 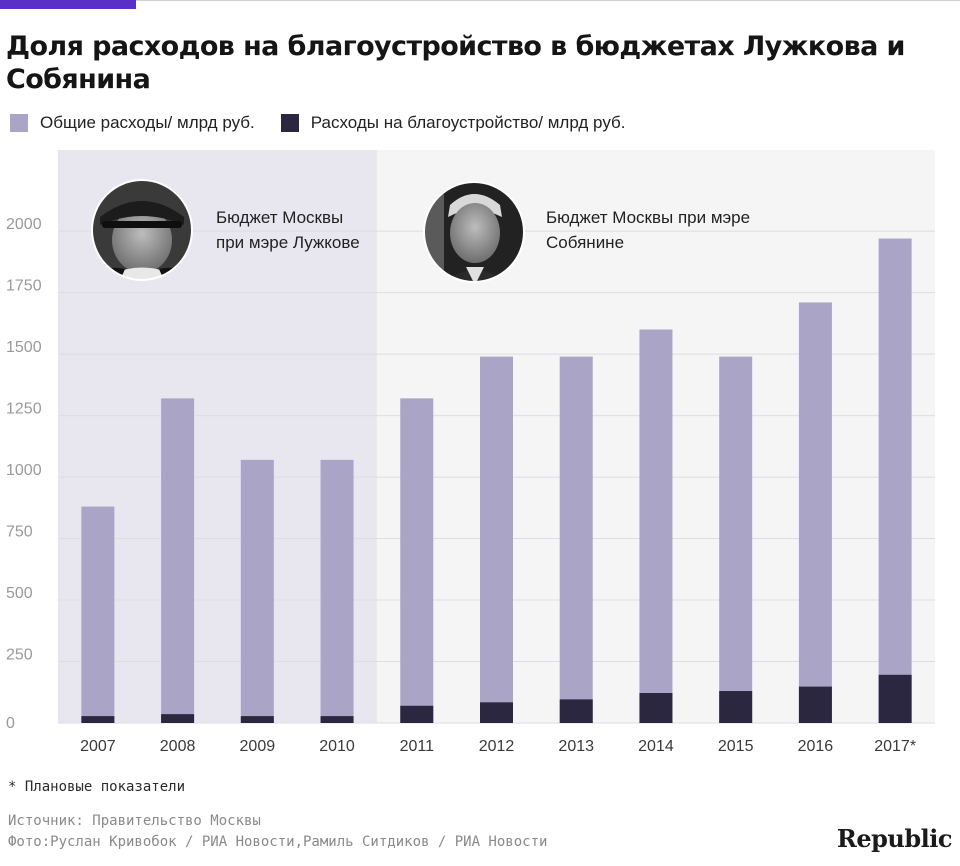 I want to click on legend-swatch-improvement, so click(x=289, y=123).